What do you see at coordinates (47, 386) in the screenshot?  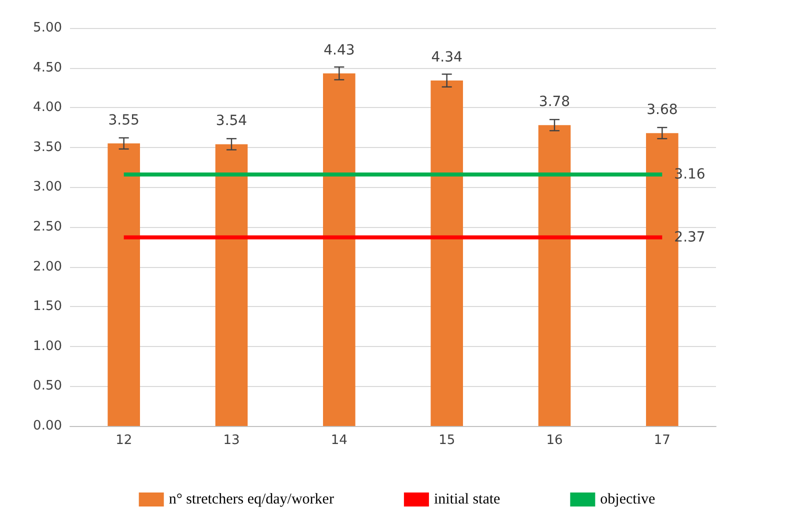 I see `y-tick-label: 0.50` at bounding box center [47, 386].